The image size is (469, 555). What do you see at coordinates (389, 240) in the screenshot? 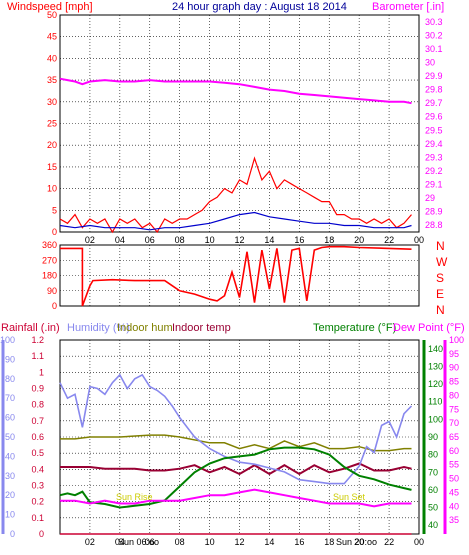
I see `x-tick-label: 22` at bounding box center [389, 240].